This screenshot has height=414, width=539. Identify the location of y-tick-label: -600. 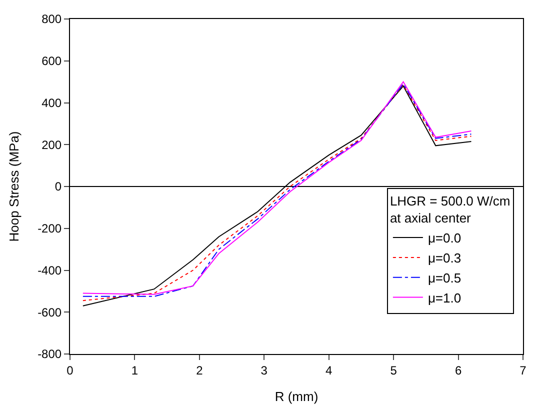
(50, 312).